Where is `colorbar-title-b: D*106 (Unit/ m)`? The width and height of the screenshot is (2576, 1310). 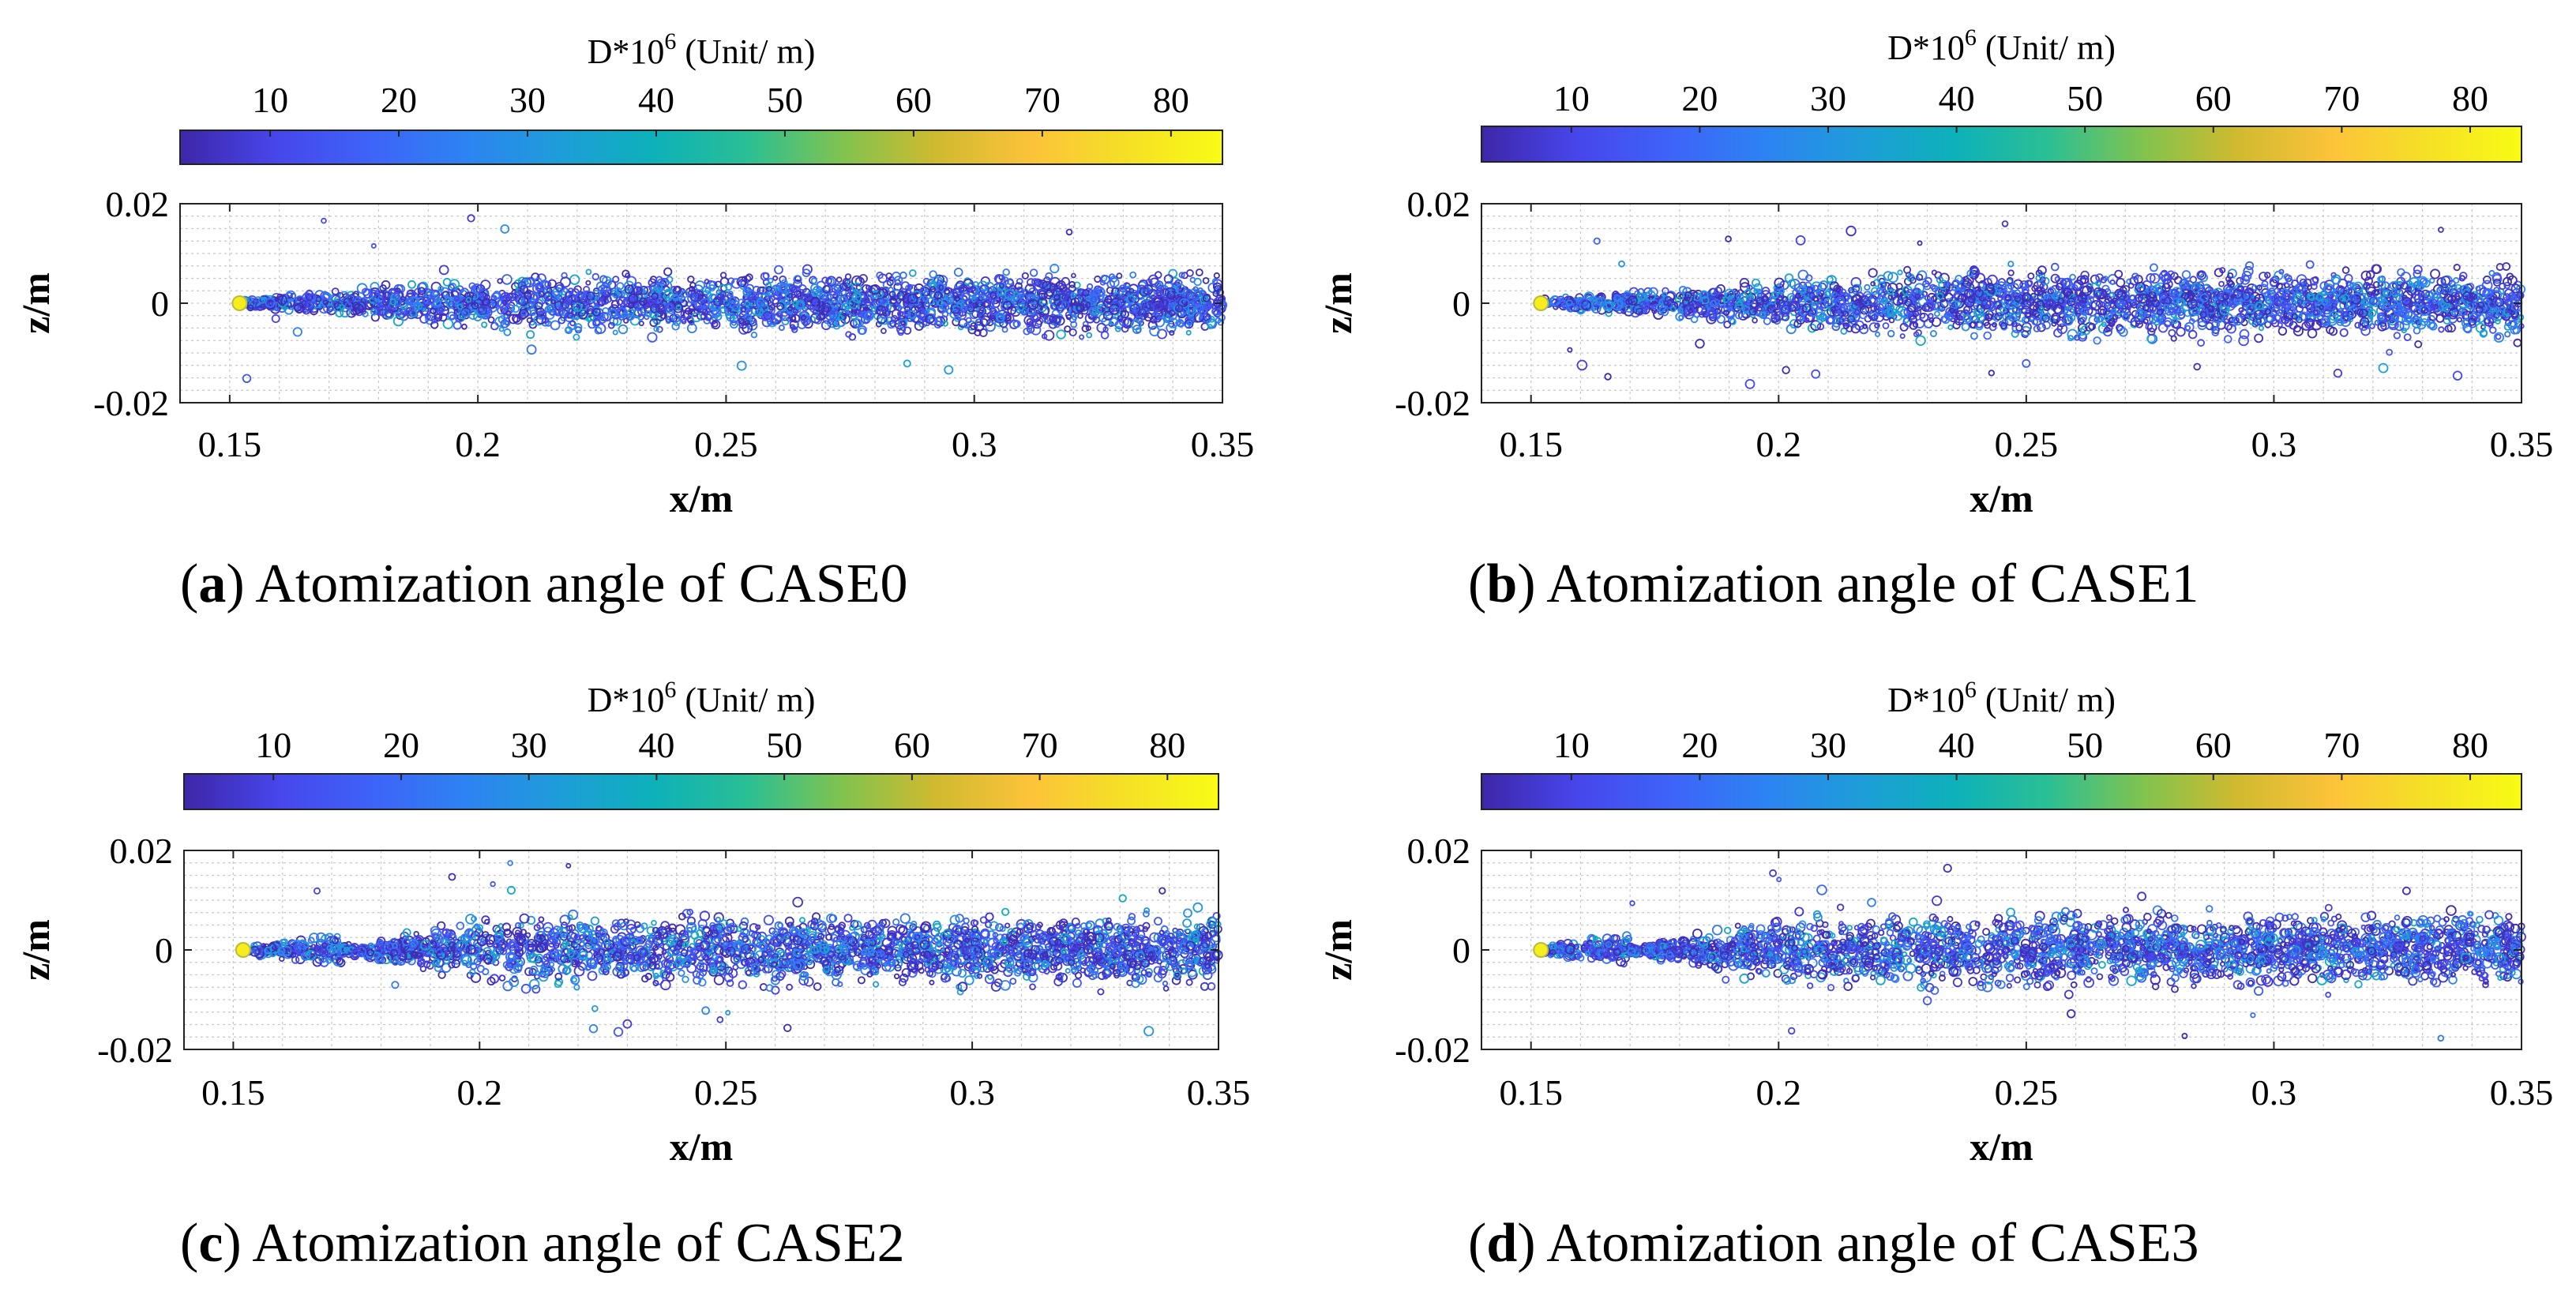
colorbar-title-b: D*106 (Unit/ m) is located at coordinates (2001, 46).